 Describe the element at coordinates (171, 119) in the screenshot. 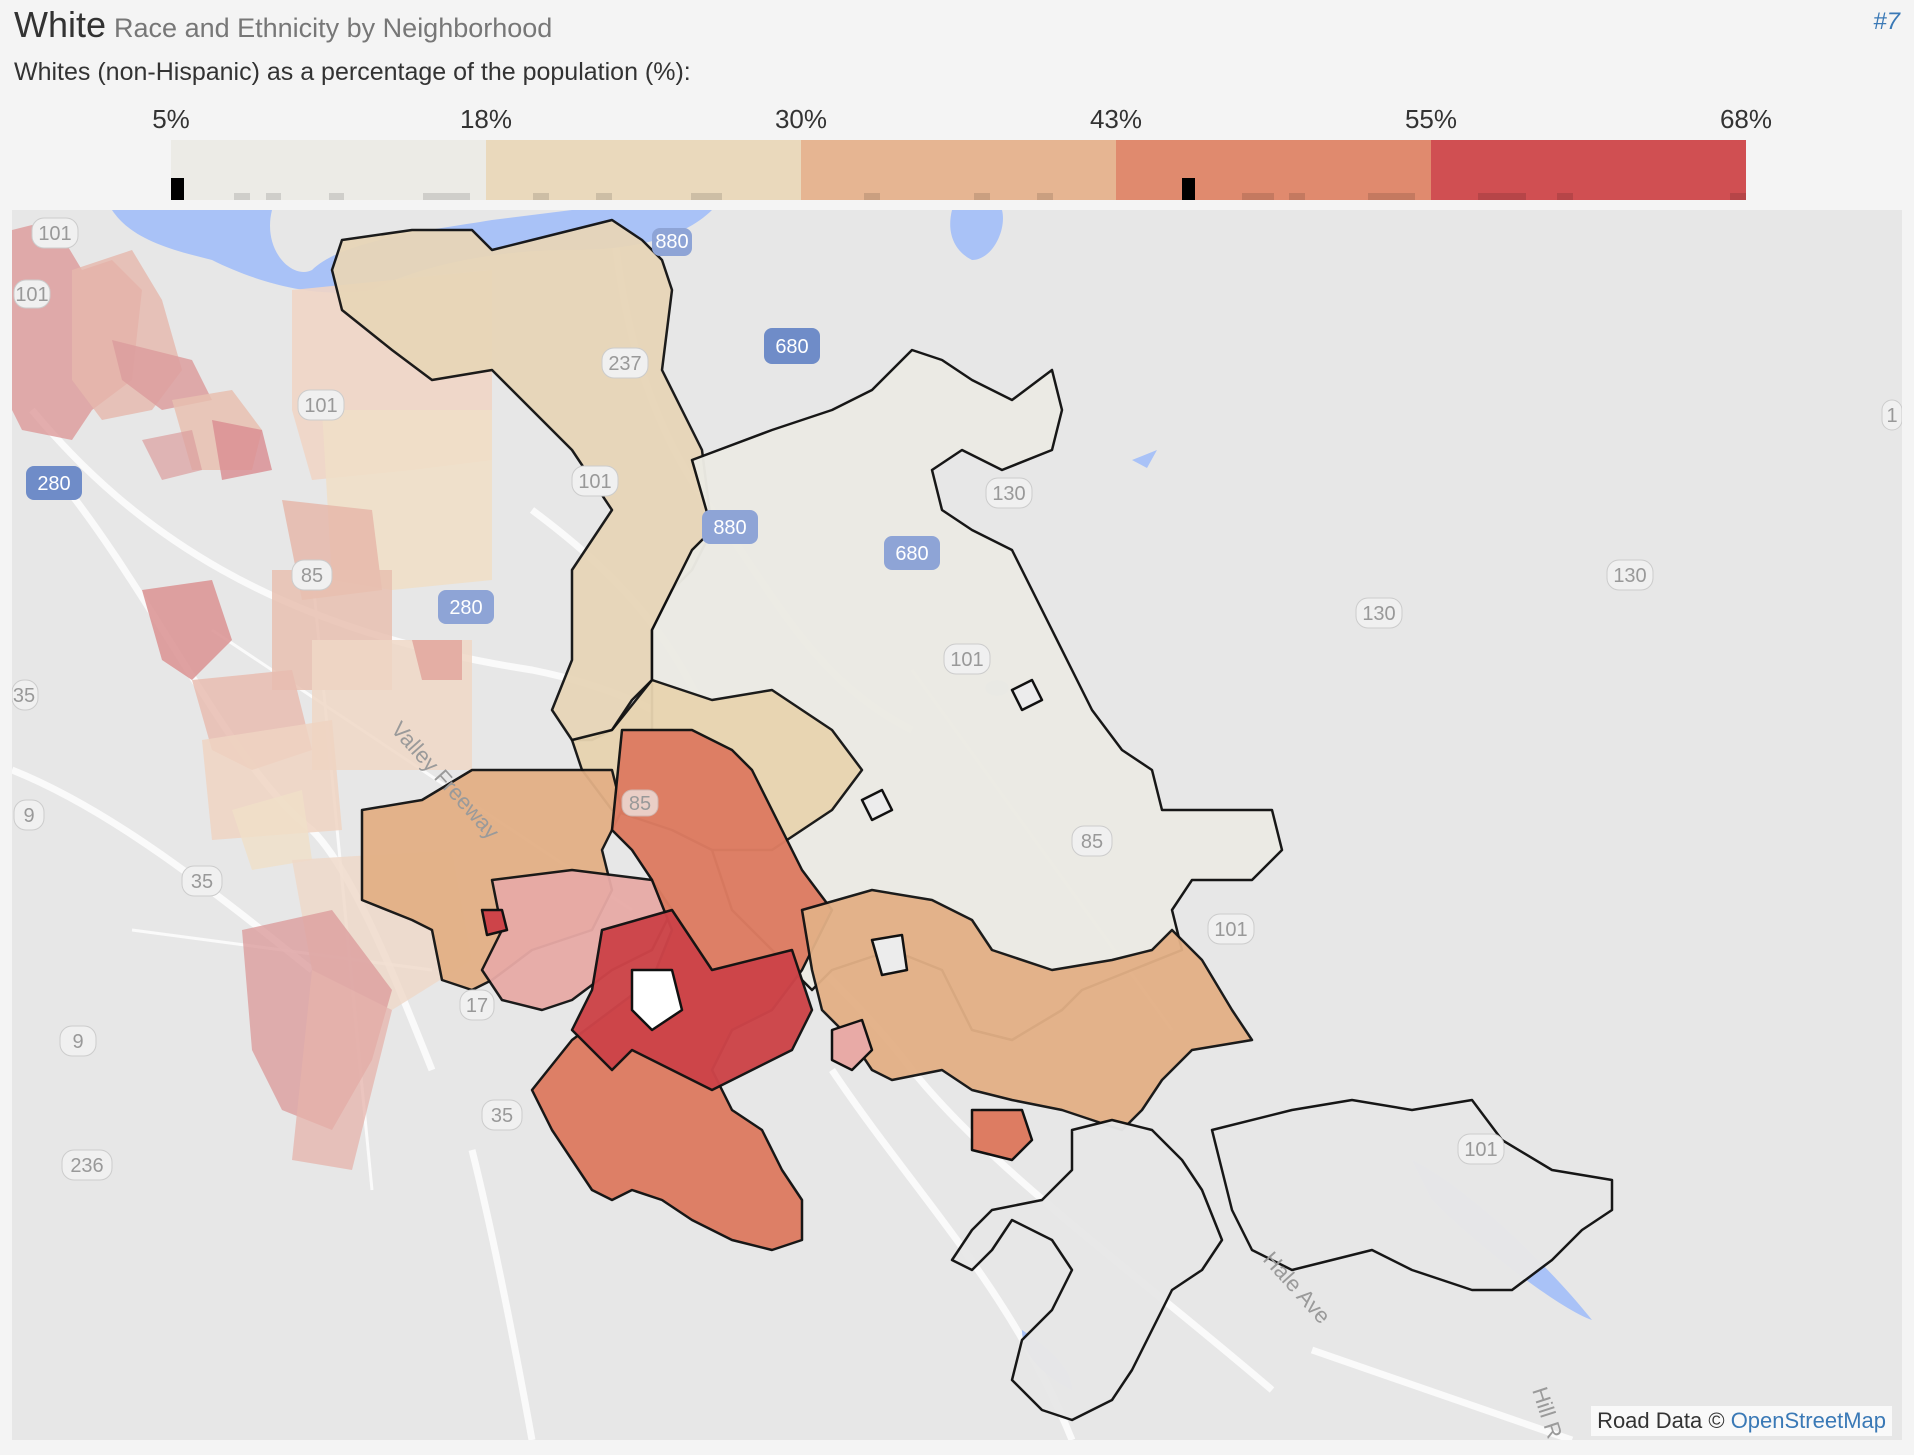

I see `legend-tick-5: 5%` at that location.